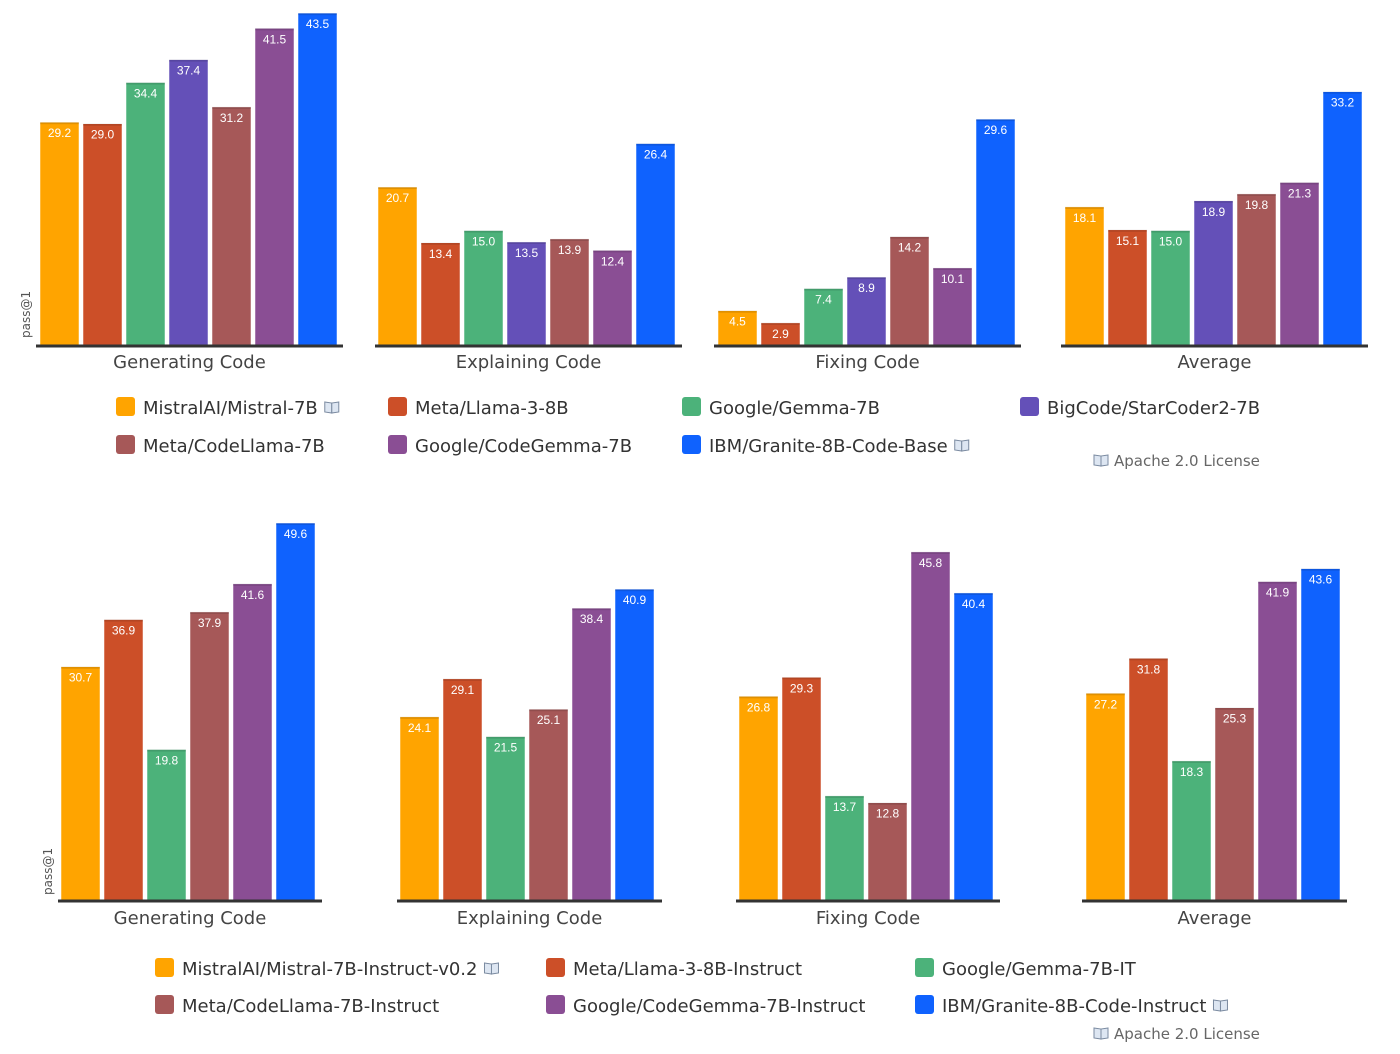  What do you see at coordinates (1085, 218) in the screenshot?
I see `bar-value-label: 18.1` at bounding box center [1085, 218].